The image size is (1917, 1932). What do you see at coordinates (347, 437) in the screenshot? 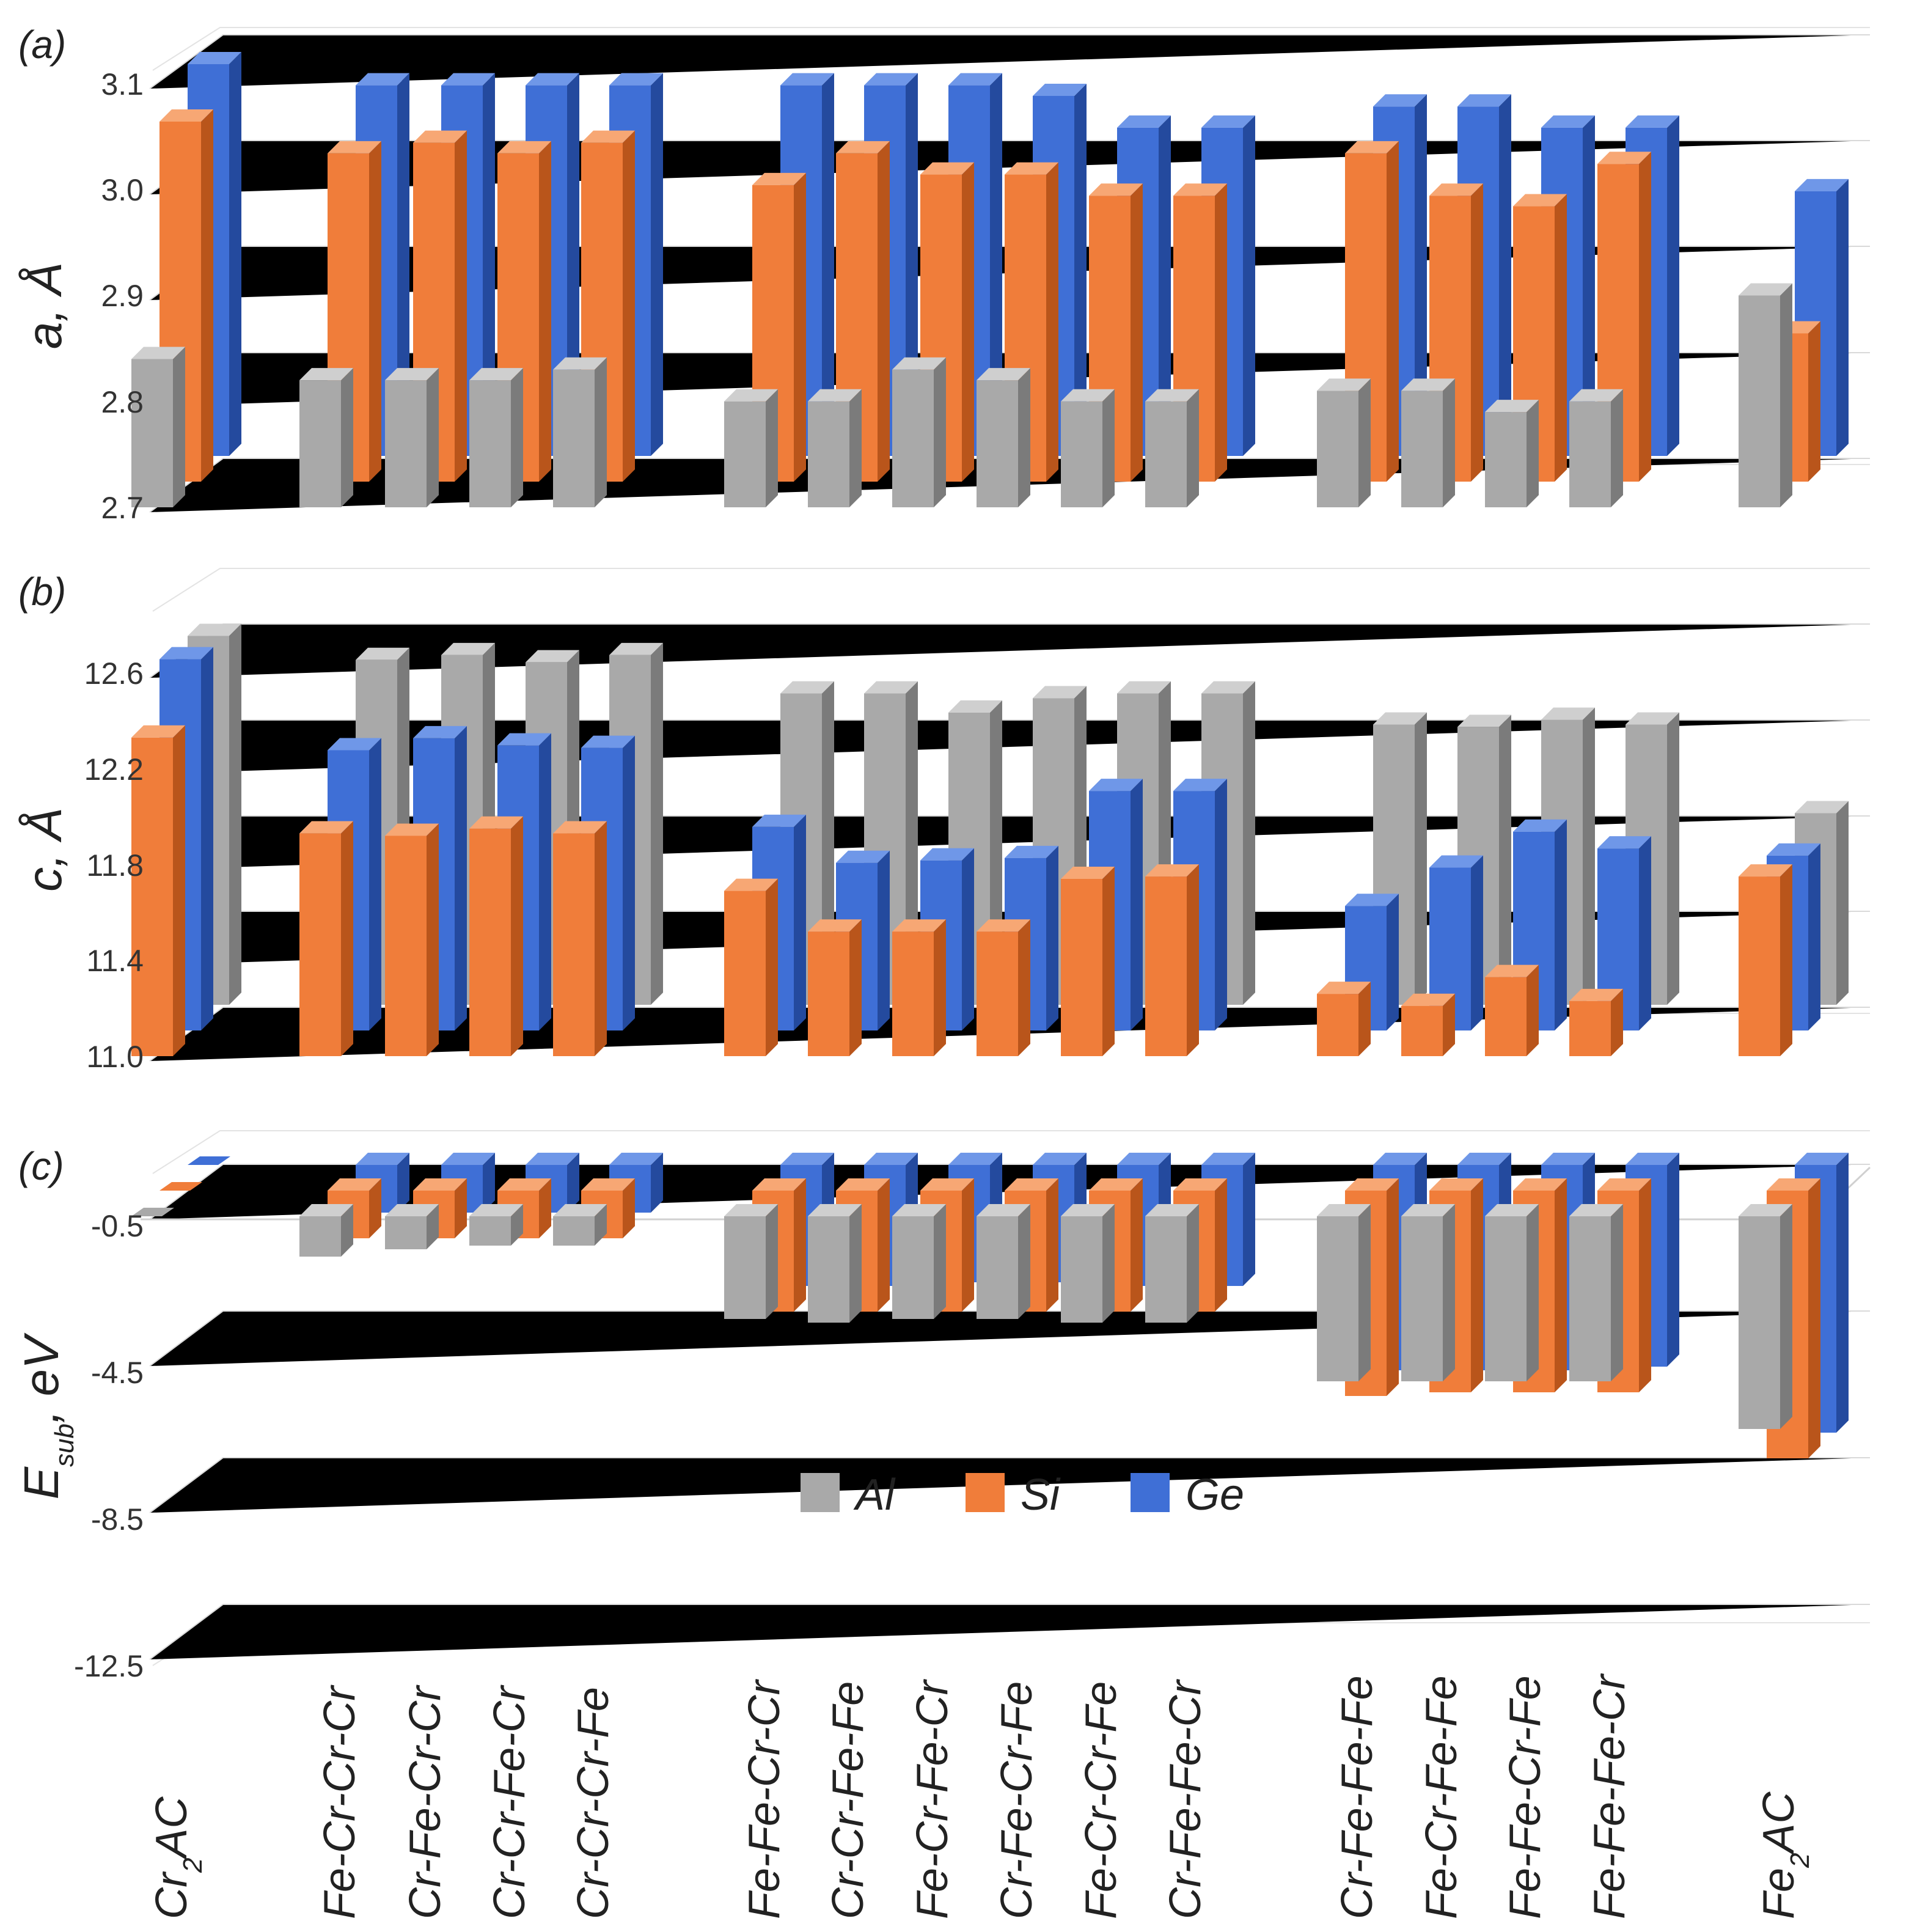
I see `panel-a-bar-al-fe-cr-cr-cr-side` at bounding box center [347, 437].